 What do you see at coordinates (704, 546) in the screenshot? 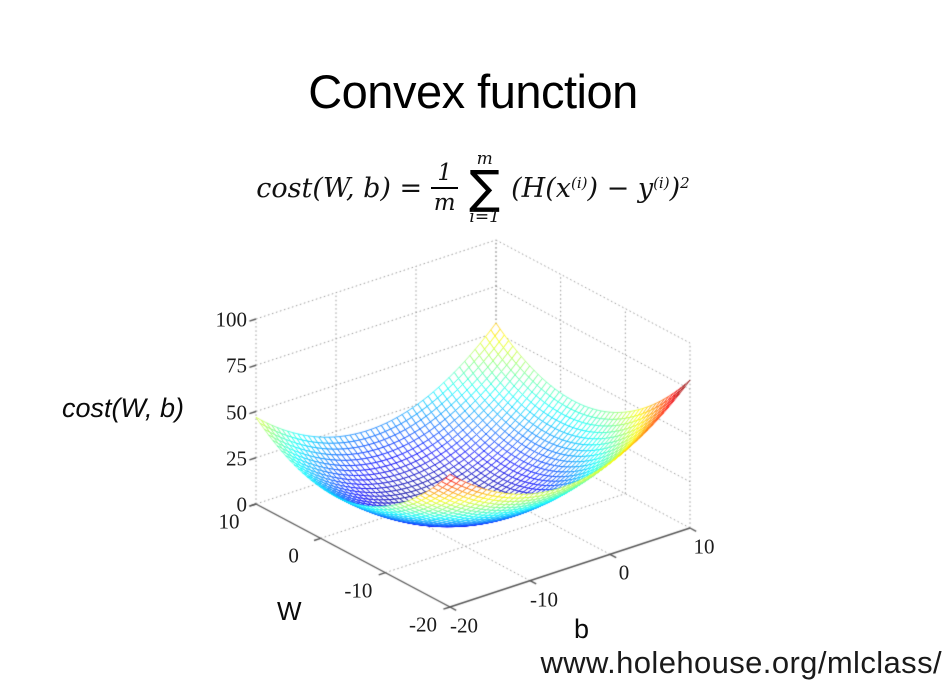
I see `b-tick-label: 10` at bounding box center [704, 546].